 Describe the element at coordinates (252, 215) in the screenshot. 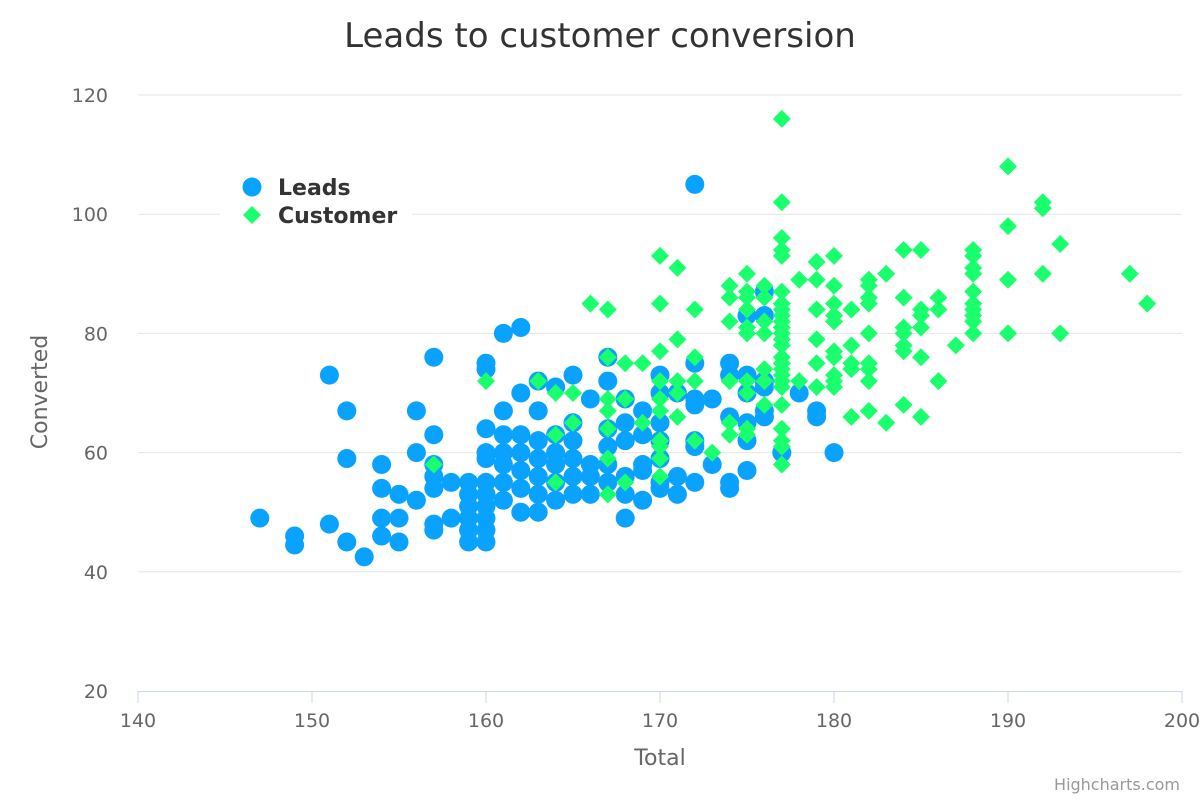

I see `legend-marker-customer` at that location.